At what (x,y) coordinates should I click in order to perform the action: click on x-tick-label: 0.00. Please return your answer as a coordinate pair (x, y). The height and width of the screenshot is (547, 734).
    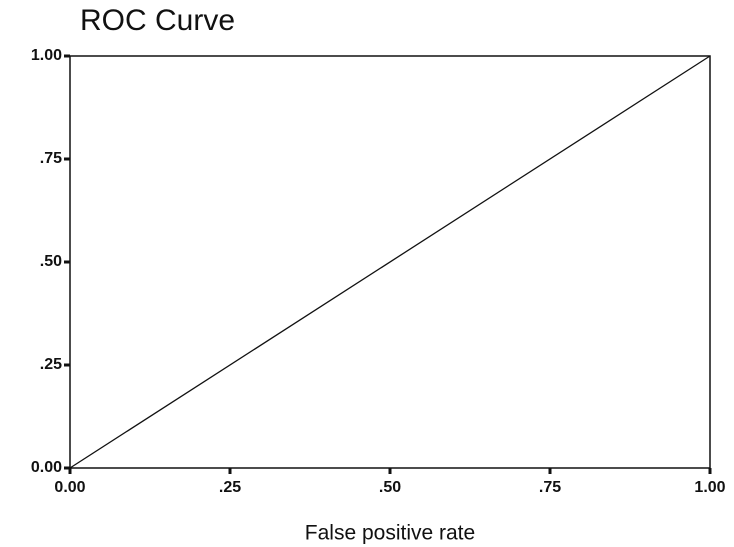
    Looking at the image, I should click on (69, 487).